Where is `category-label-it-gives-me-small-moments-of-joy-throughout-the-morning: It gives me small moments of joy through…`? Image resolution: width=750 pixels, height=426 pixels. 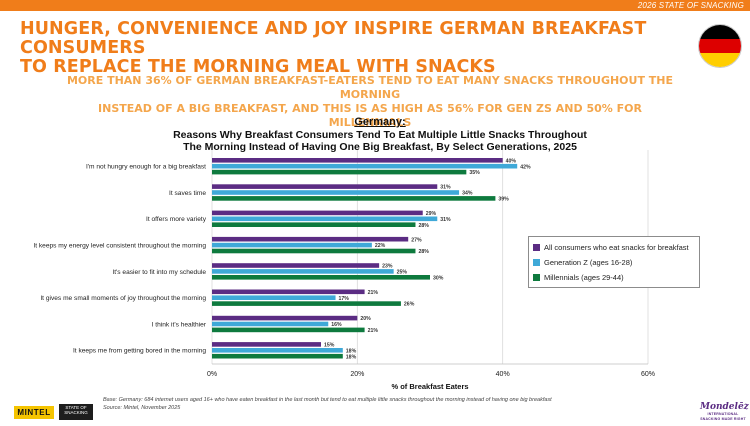
category-label-it-gives-me-small-moments-of-joy-throughout-the-morning: It gives me small moments of joy through… is located at coordinates (123, 298).